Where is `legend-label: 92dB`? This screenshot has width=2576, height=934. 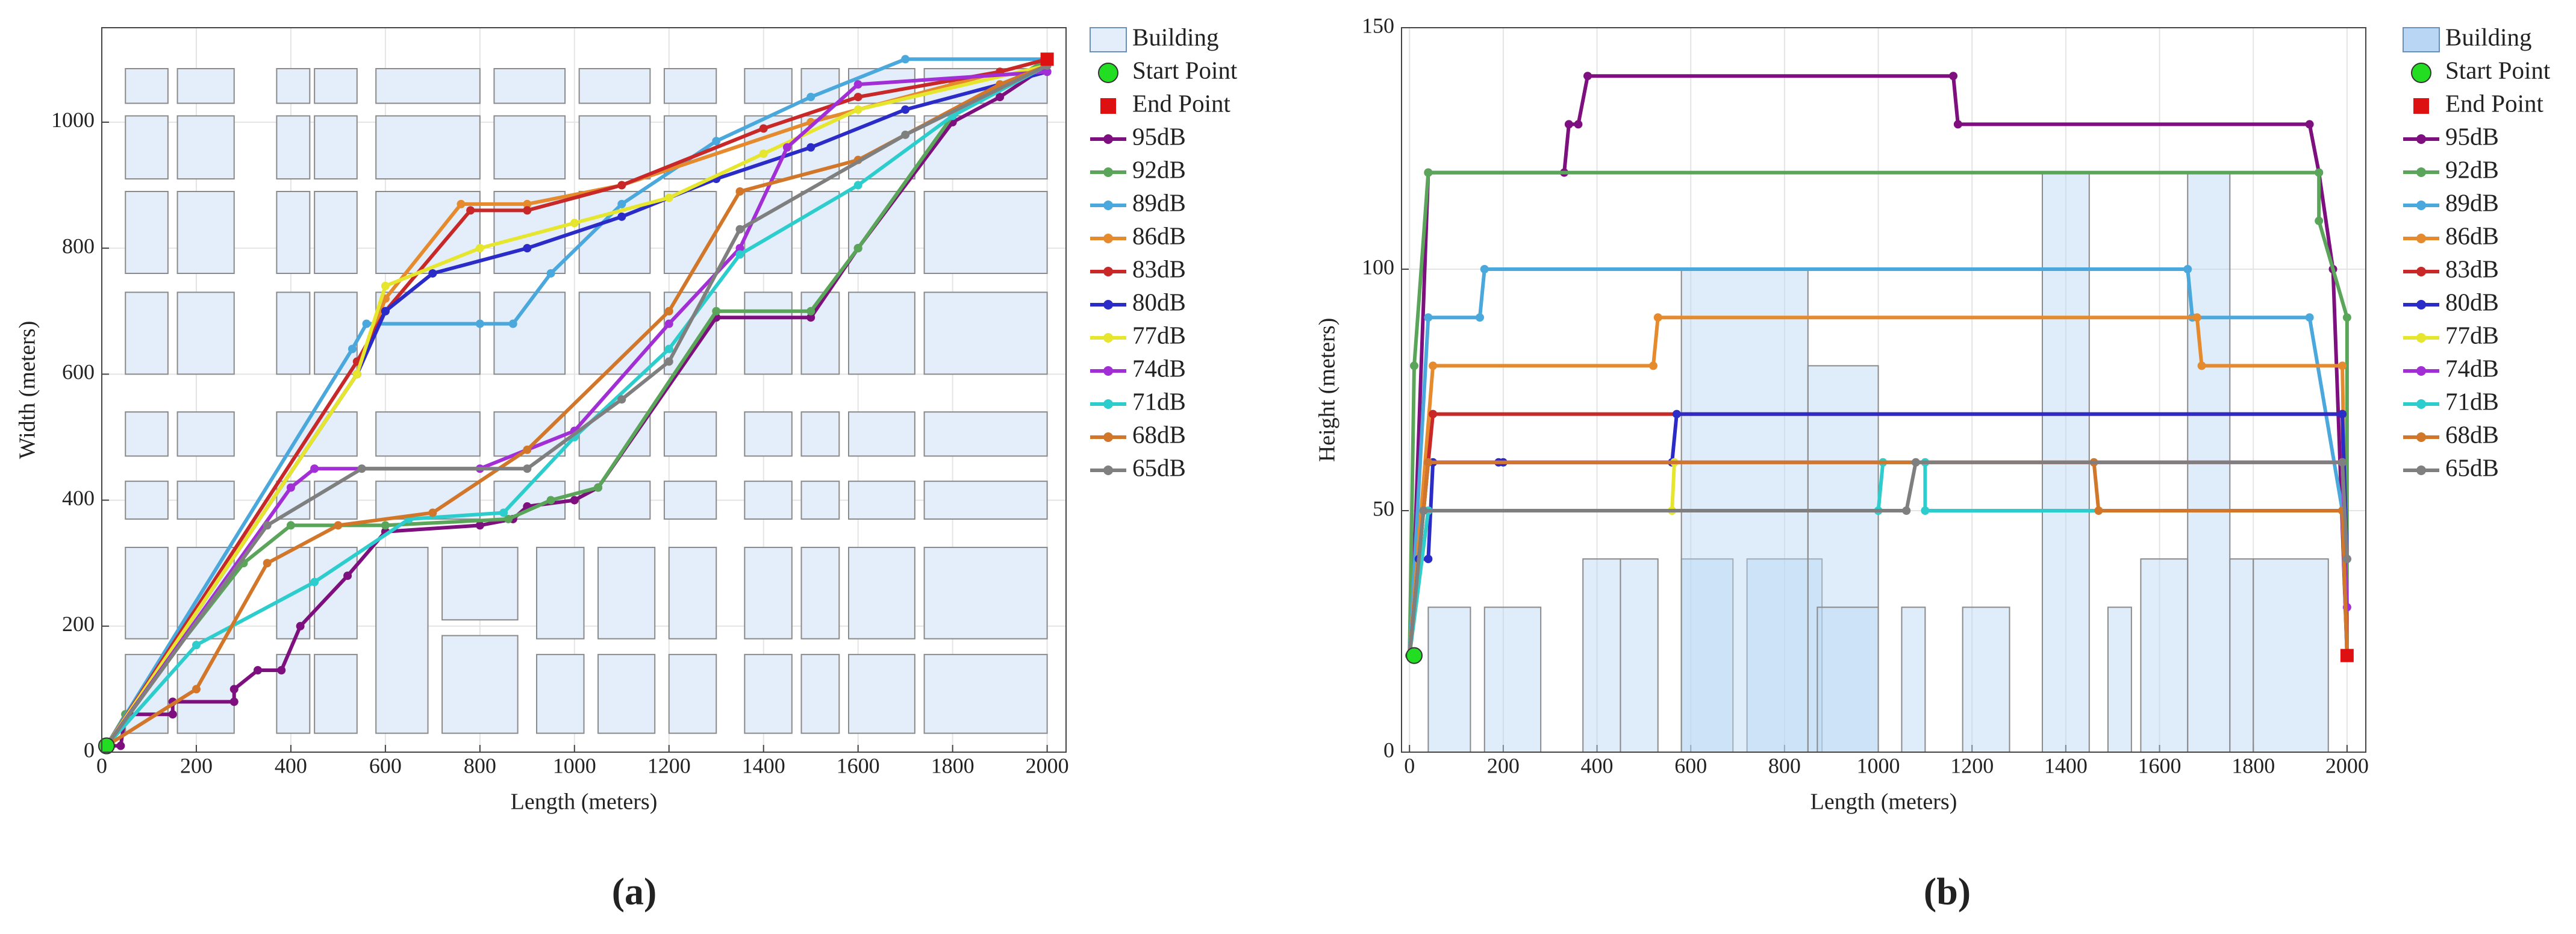 legend-label: 92dB is located at coordinates (1159, 169).